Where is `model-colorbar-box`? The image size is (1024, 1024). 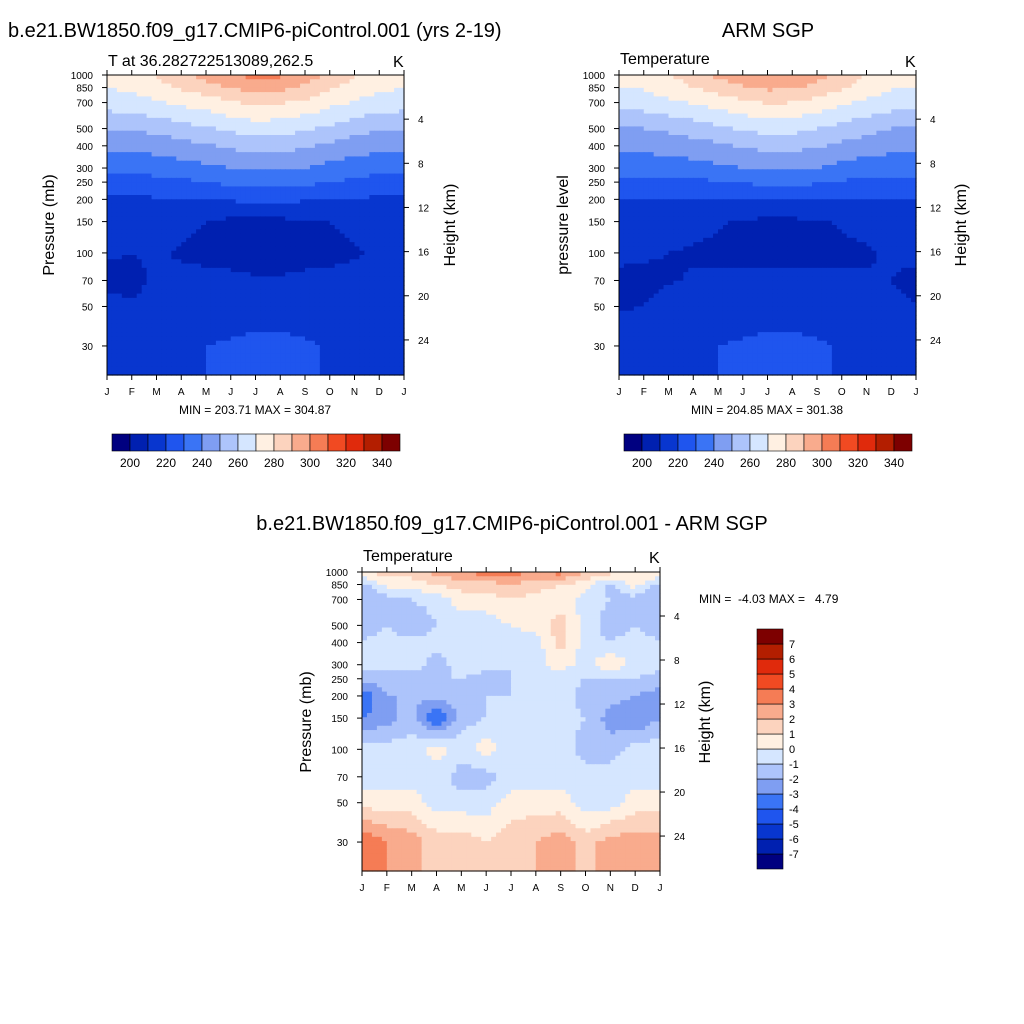 model-colorbar-box is located at coordinates (265, 442).